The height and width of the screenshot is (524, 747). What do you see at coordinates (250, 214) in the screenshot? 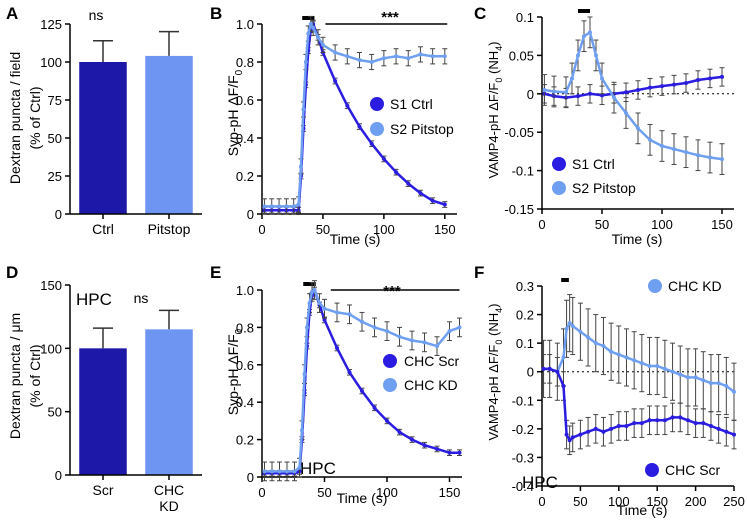
I see `y-tick-label-b: 0` at bounding box center [250, 214].